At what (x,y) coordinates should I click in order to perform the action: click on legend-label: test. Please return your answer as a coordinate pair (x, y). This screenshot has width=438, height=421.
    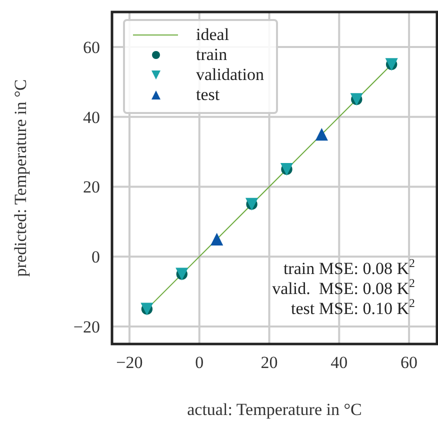
    Looking at the image, I should click on (208, 94).